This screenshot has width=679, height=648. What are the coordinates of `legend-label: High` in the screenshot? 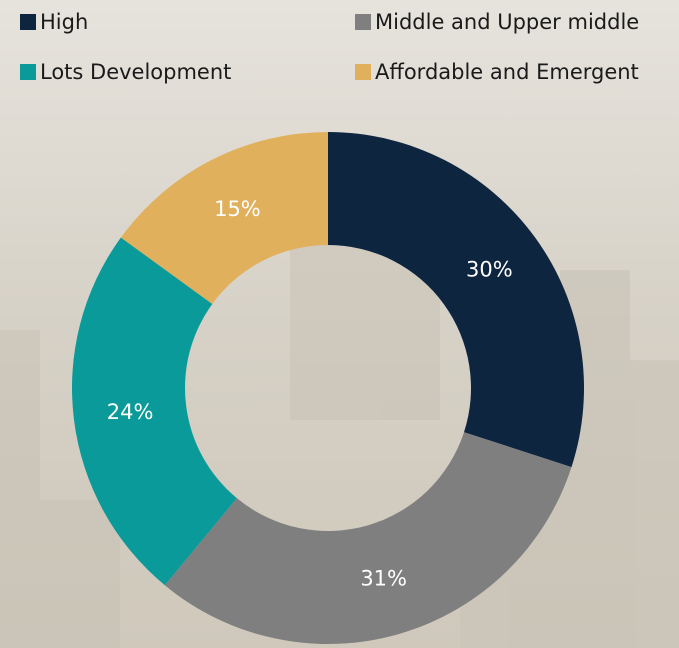 It's located at (64, 22).